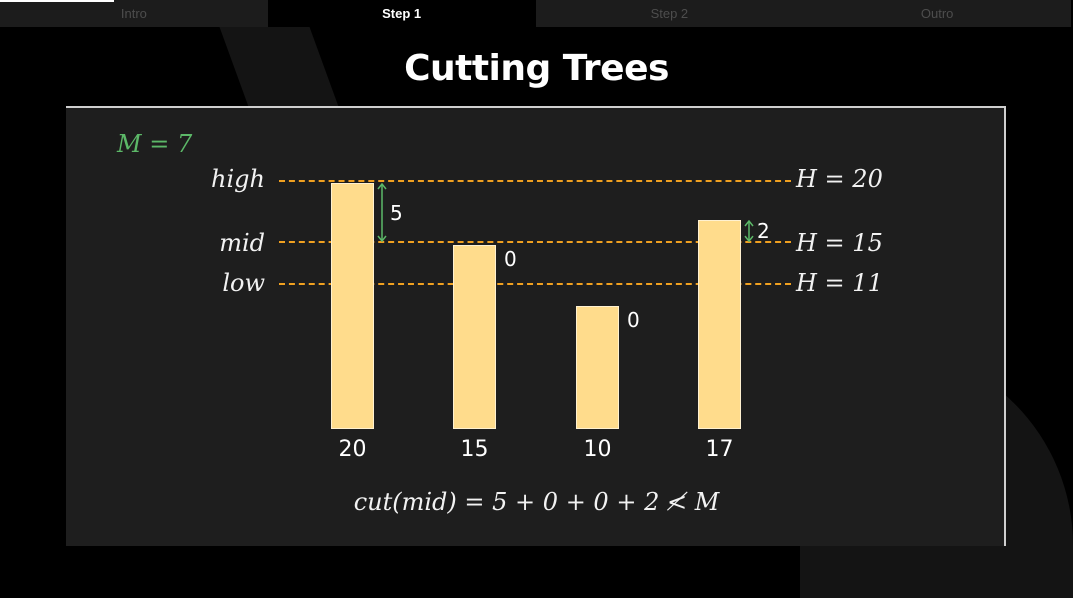 This screenshot has width=1073, height=598. I want to click on step-tabs: Intro Step 1 Step 2 Outro, so click(535, 13).